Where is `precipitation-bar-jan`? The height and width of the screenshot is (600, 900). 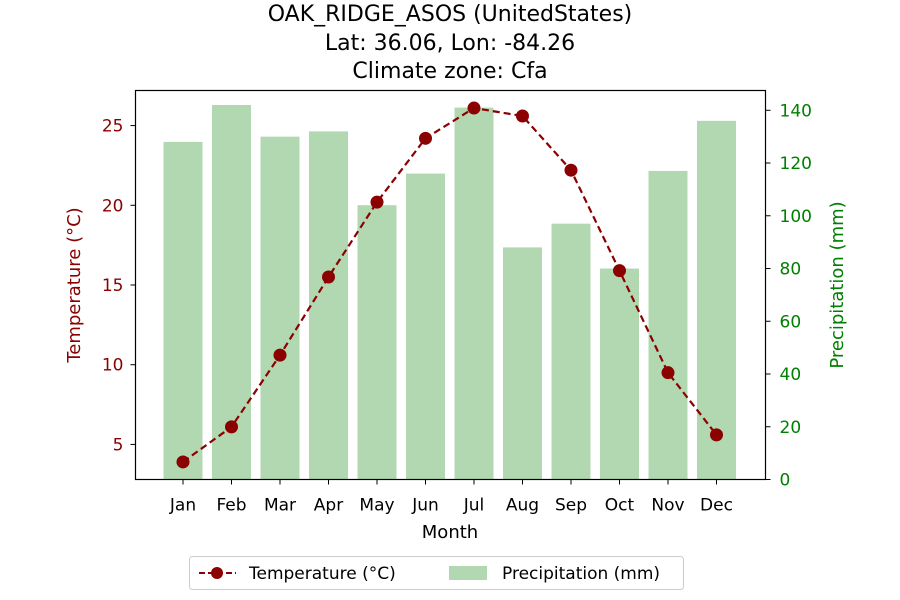
precipitation-bar-jan is located at coordinates (183, 310).